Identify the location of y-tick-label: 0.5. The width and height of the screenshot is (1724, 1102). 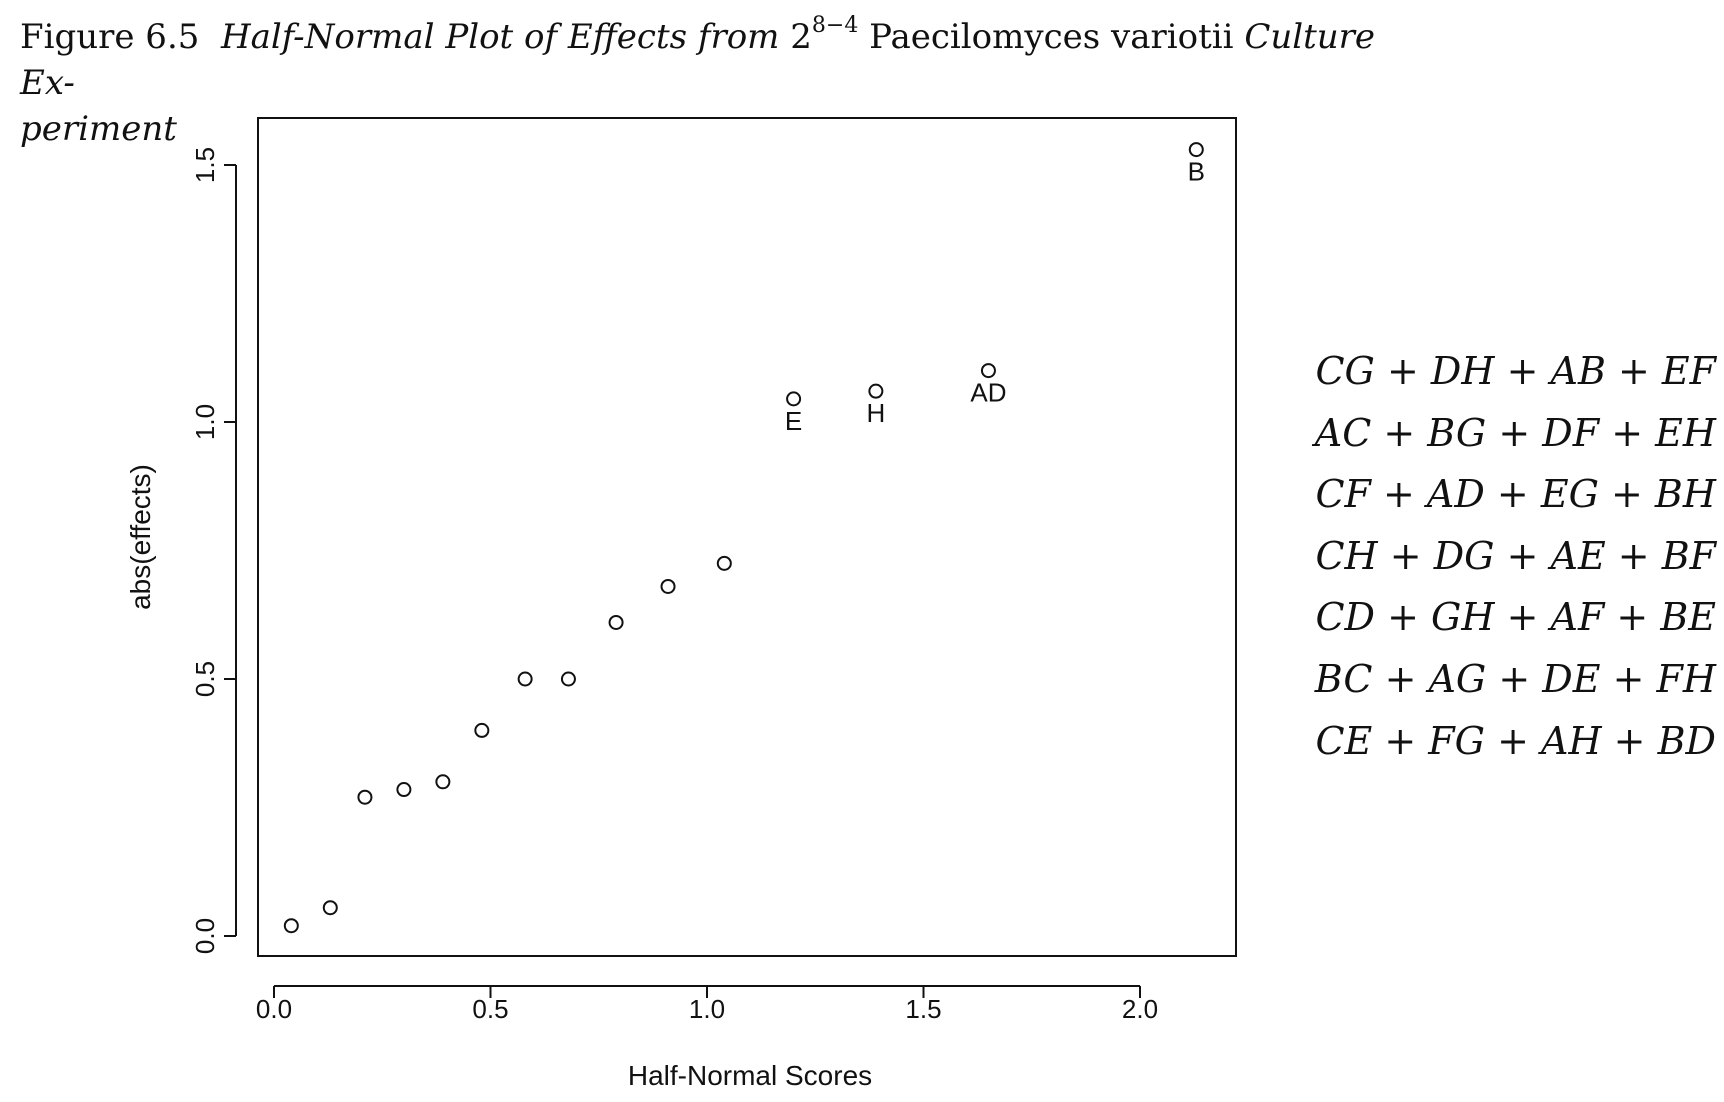
(205, 679).